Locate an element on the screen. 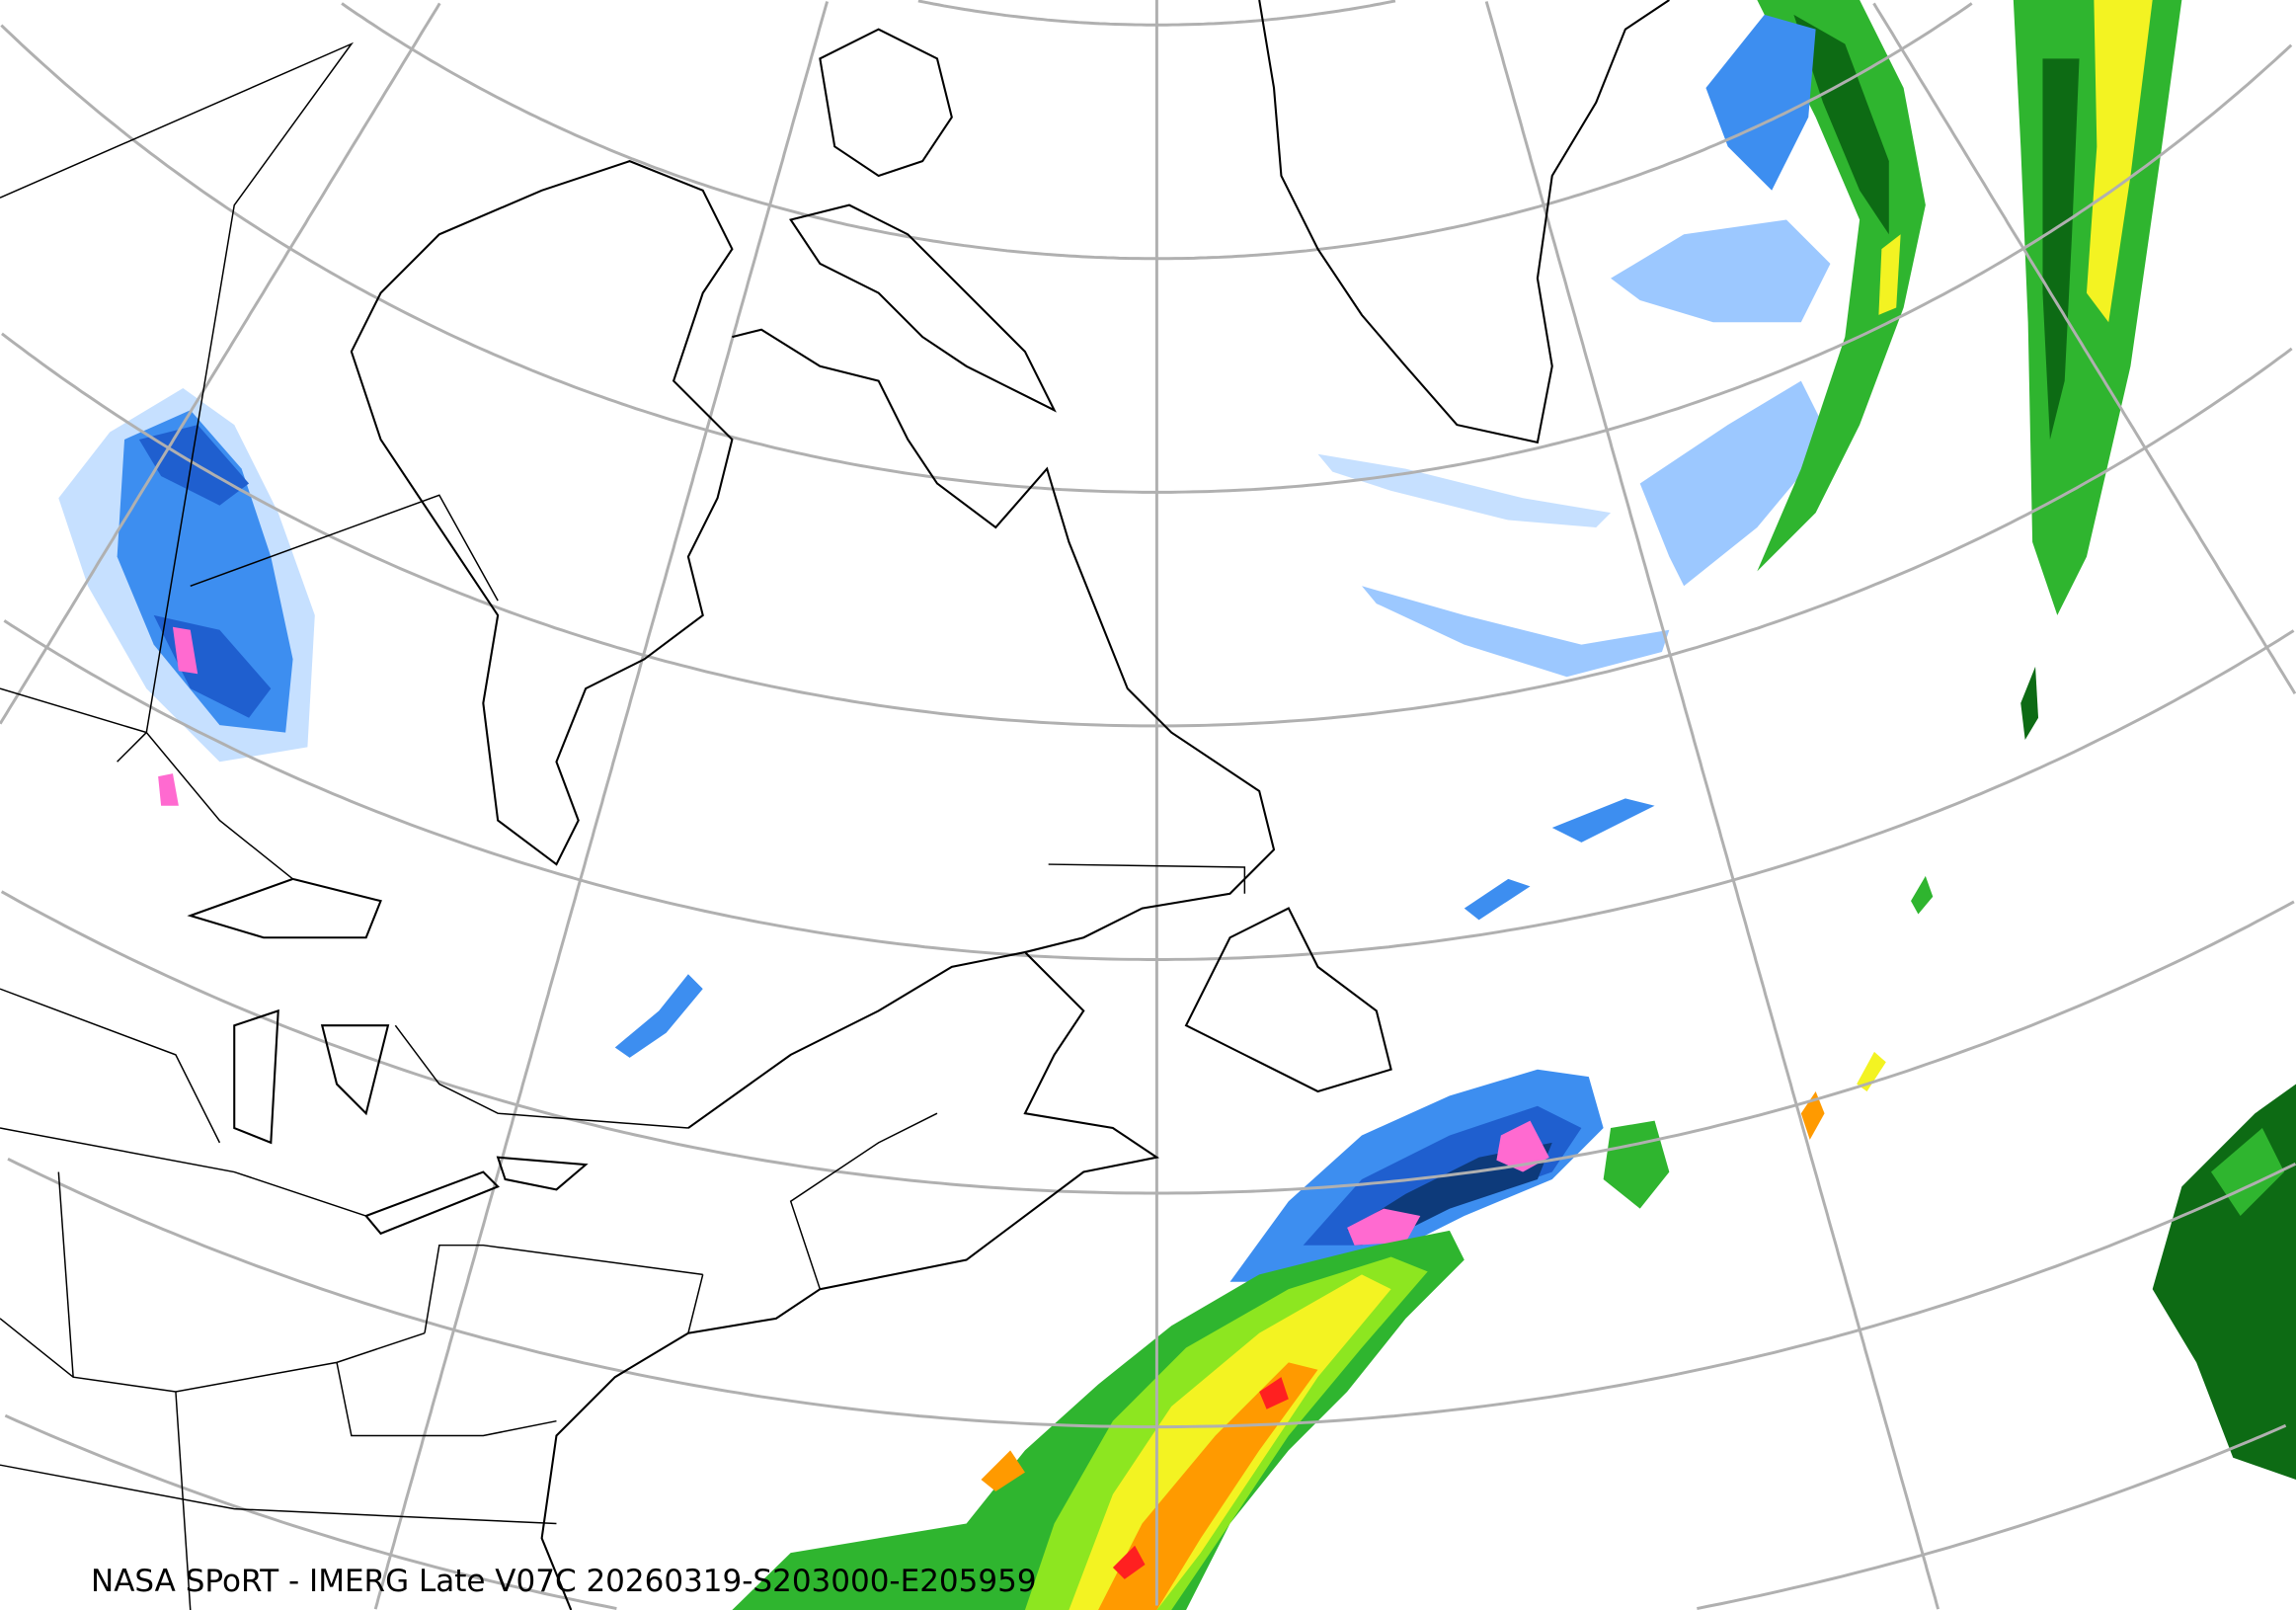 The height and width of the screenshot is (1610, 2296). precip-band-ne2-darkgreen is located at coordinates (1841, 124).